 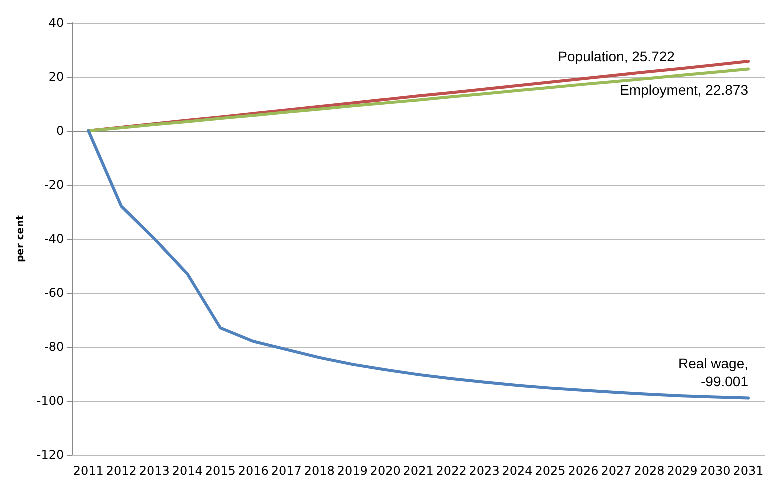 What do you see at coordinates (56, 77) in the screenshot?
I see `y-tick-label: 20` at bounding box center [56, 77].